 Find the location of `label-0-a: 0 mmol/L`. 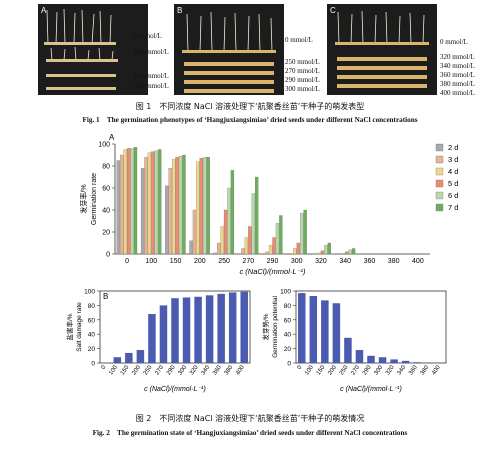

label-0-a: 0 mmol/L is located at coordinates (148, 36).